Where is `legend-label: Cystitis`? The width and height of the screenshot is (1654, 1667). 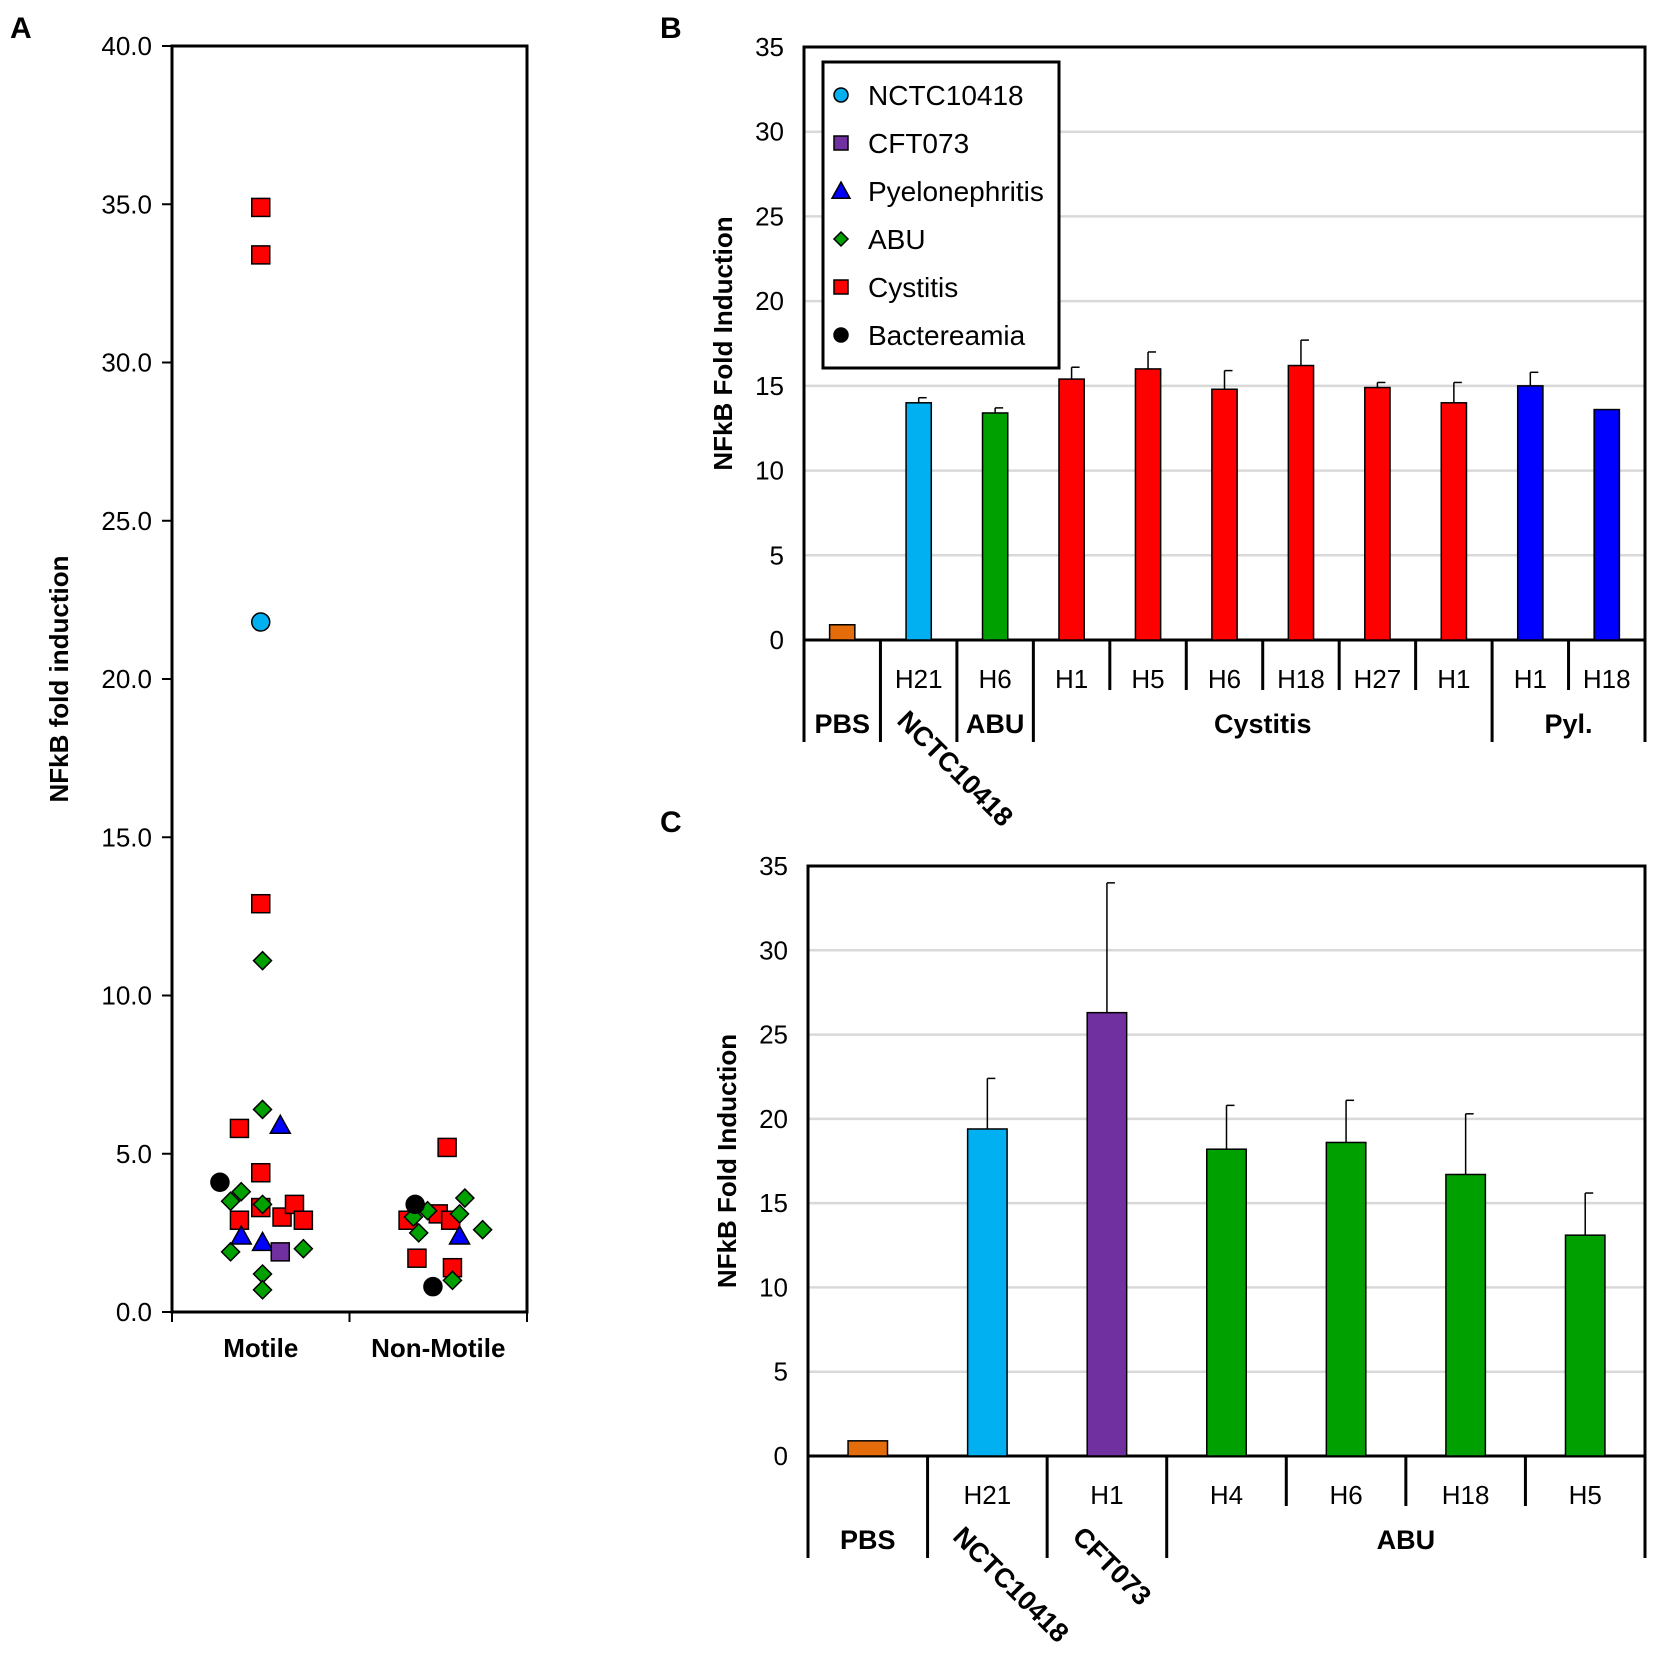
legend-label: Cystitis is located at coordinates (913, 287).